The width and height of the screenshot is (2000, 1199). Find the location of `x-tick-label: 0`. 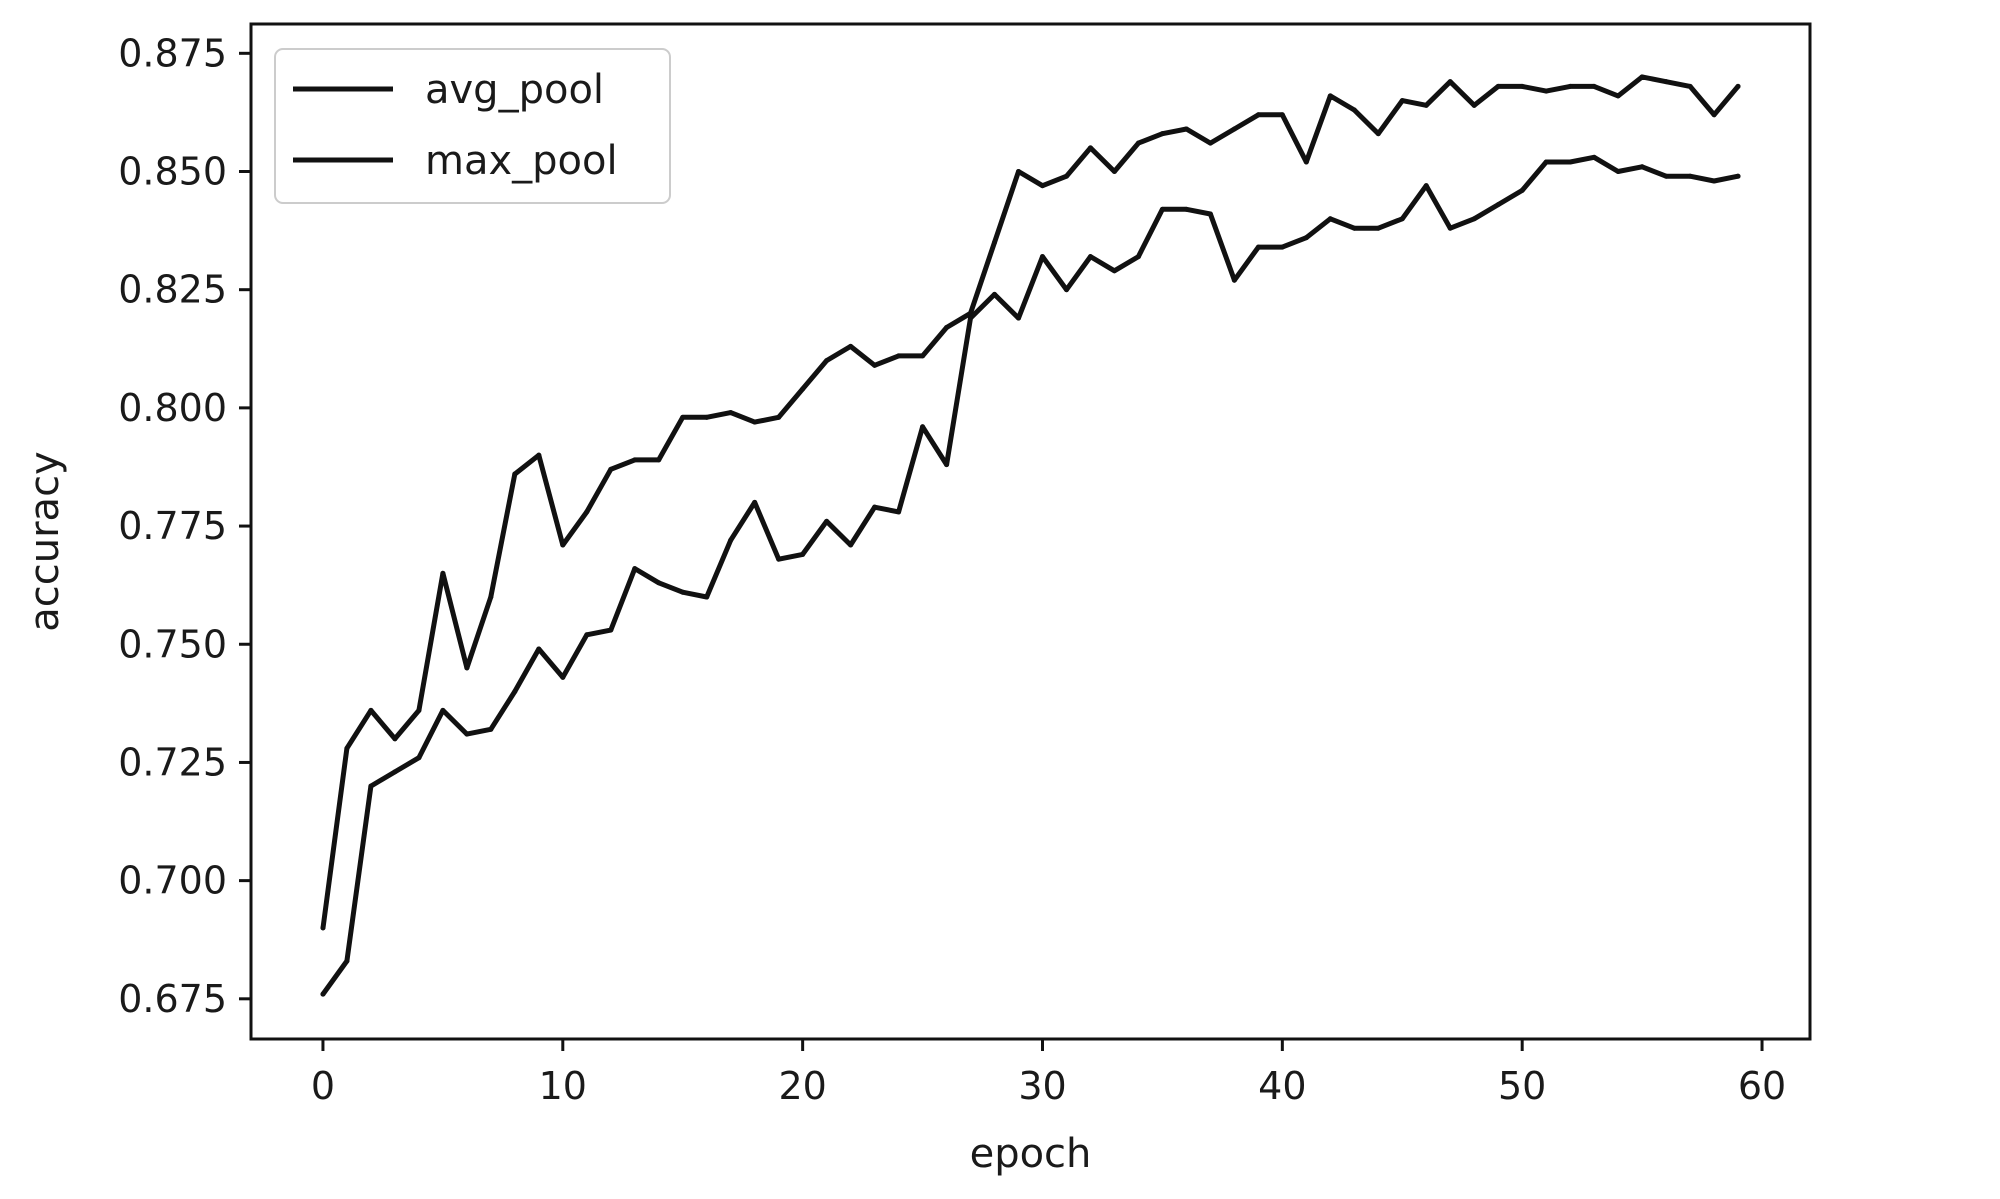

x-tick-label: 0 is located at coordinates (323, 1086).